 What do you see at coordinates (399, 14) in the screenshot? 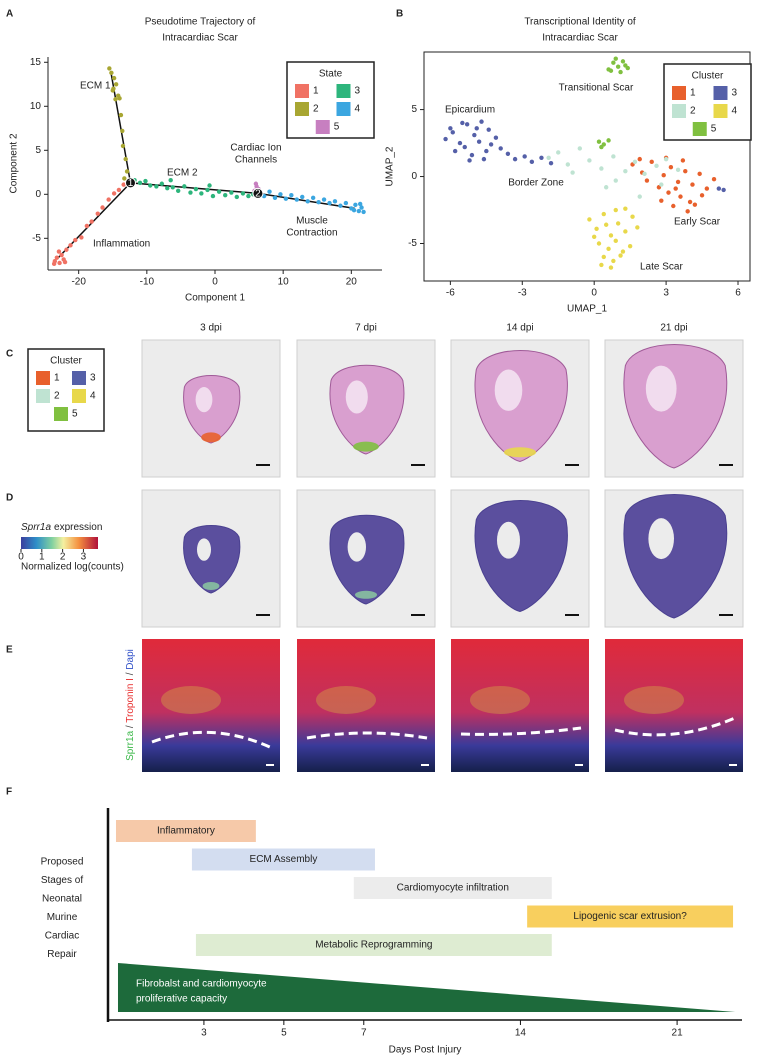
I see `panel-label: B` at bounding box center [399, 14].